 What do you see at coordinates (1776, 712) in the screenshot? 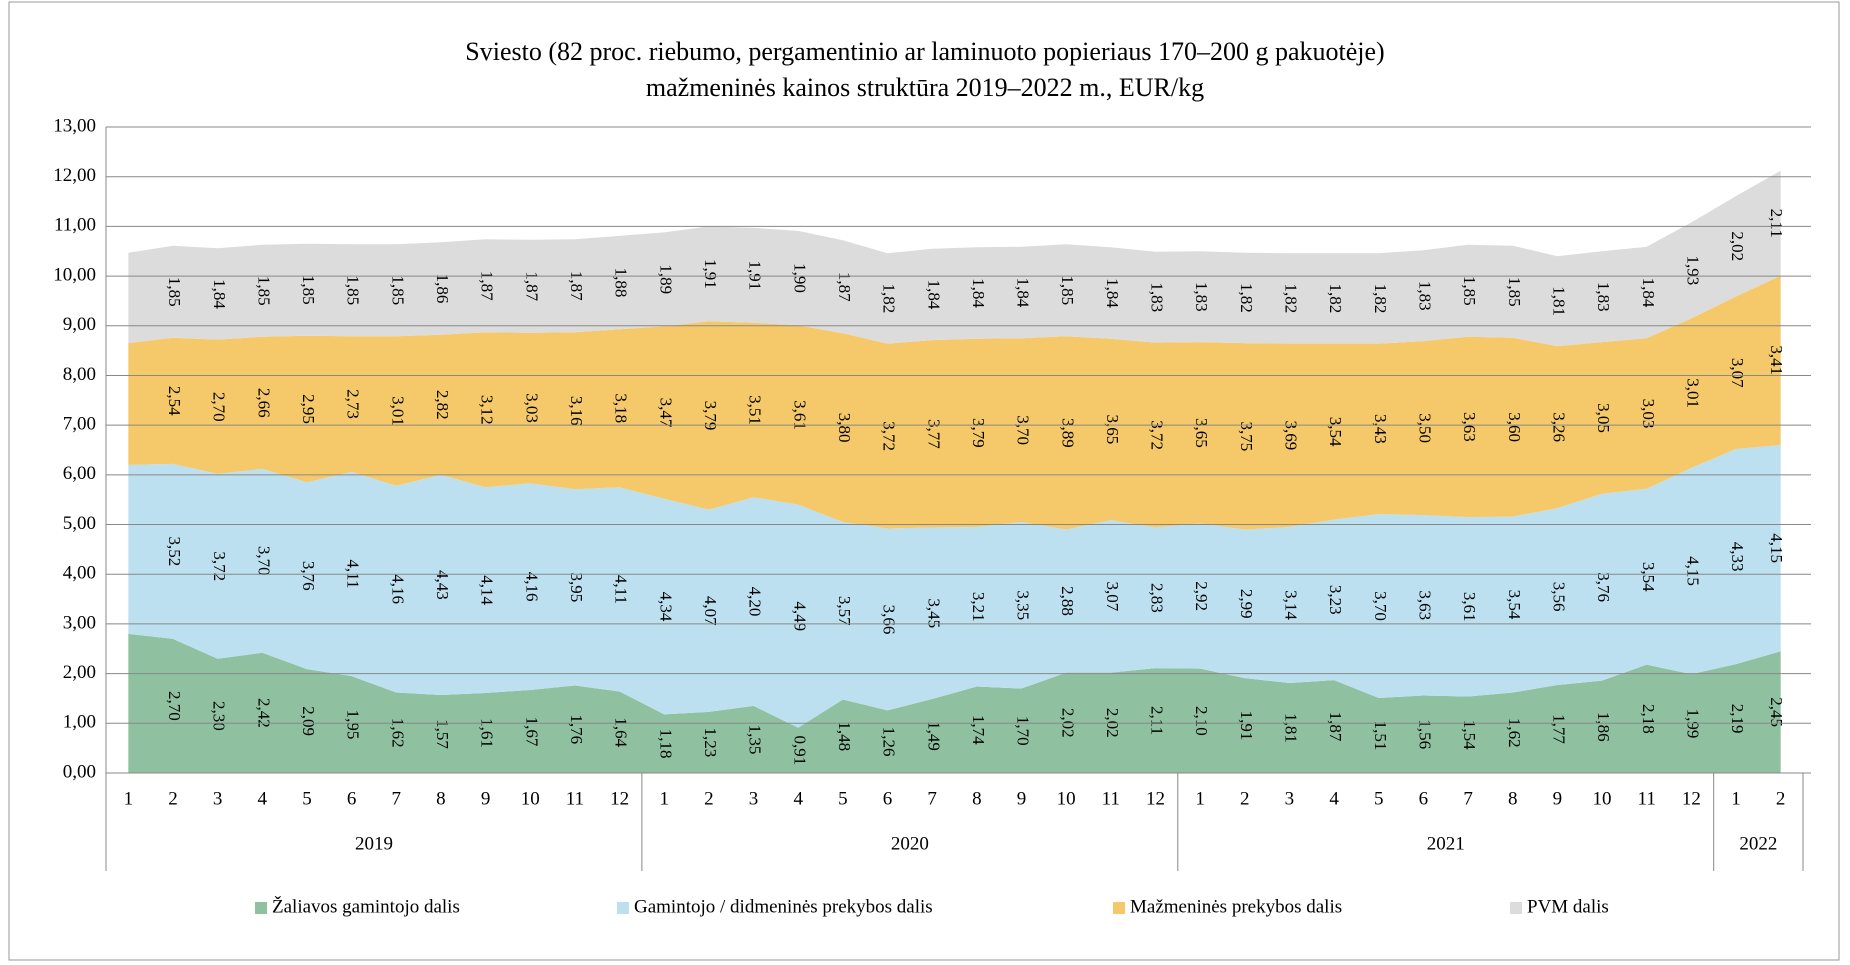
I see `data-label: 2,45` at bounding box center [1776, 712].